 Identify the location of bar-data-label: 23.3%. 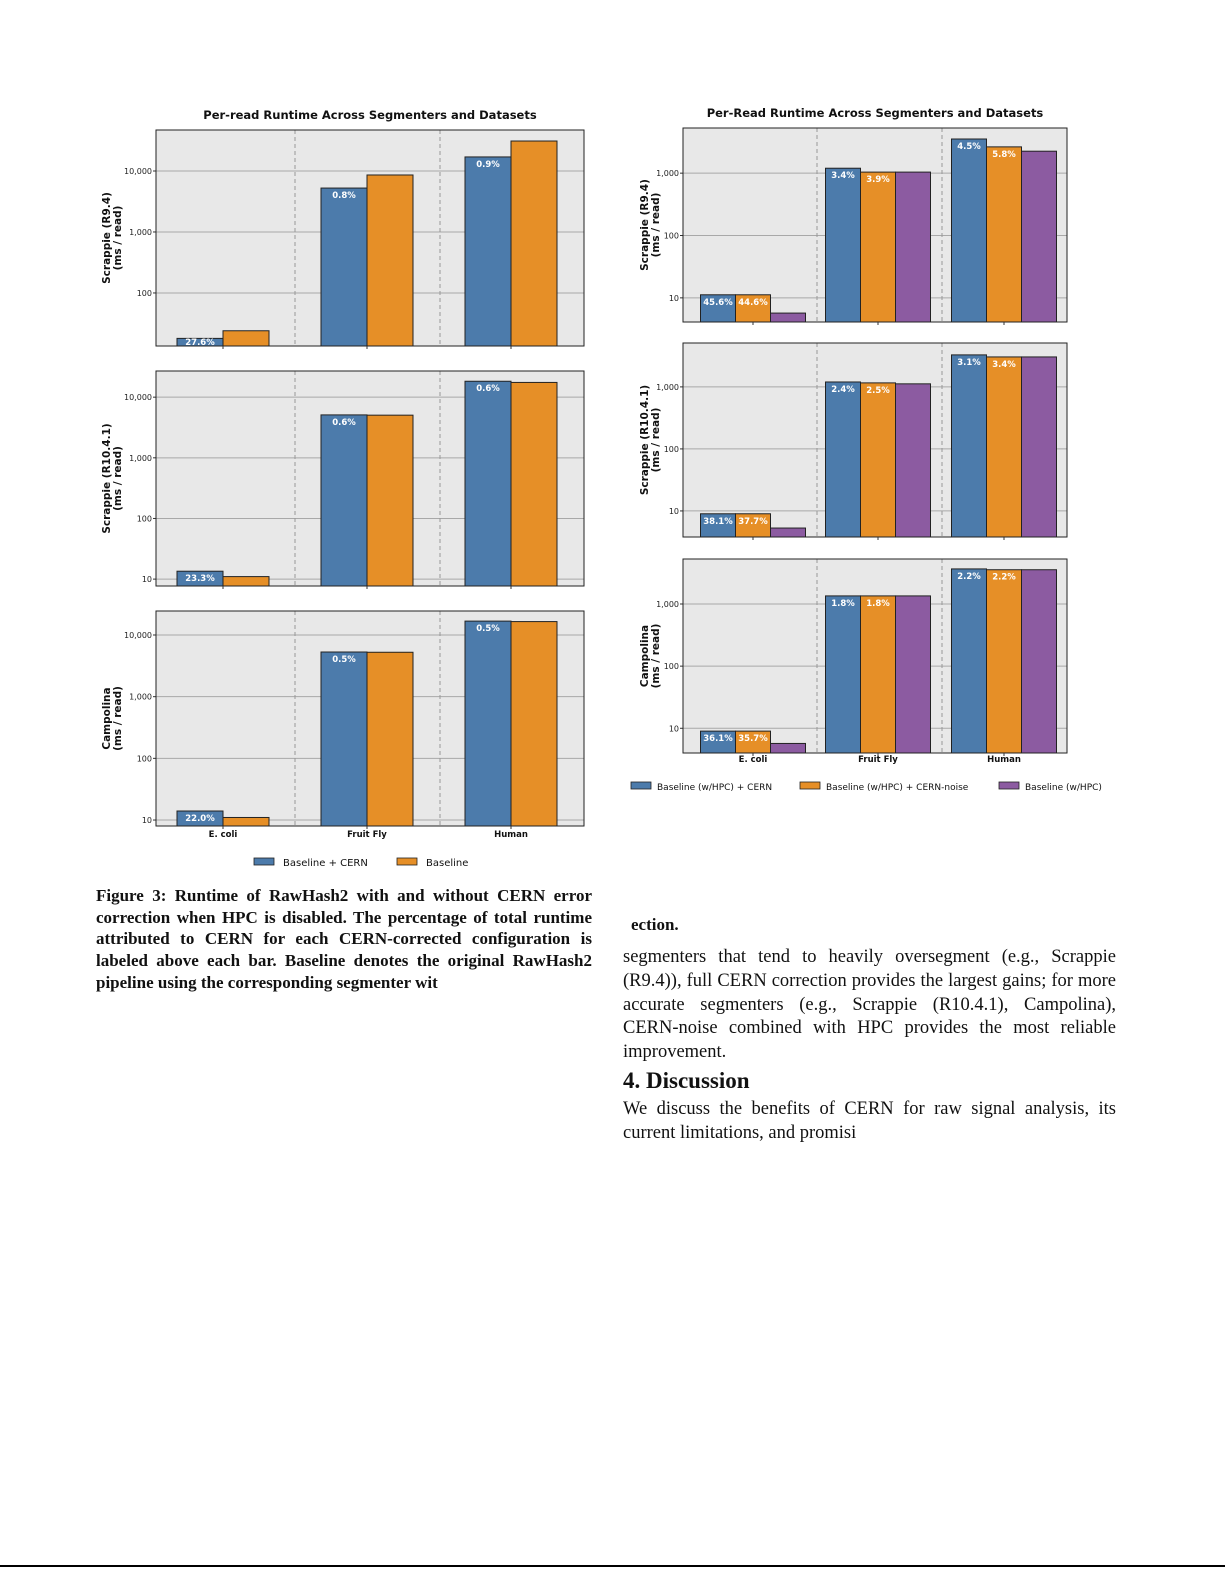
(200, 579).